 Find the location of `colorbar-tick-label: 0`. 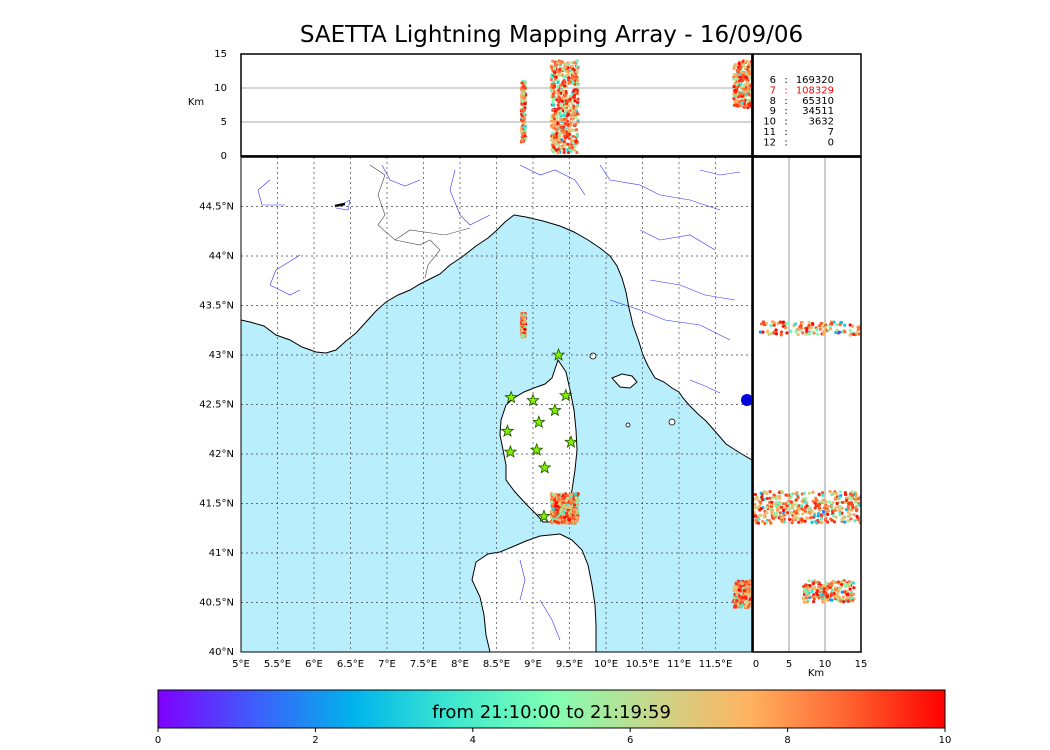

colorbar-tick-label: 0 is located at coordinates (158, 740).